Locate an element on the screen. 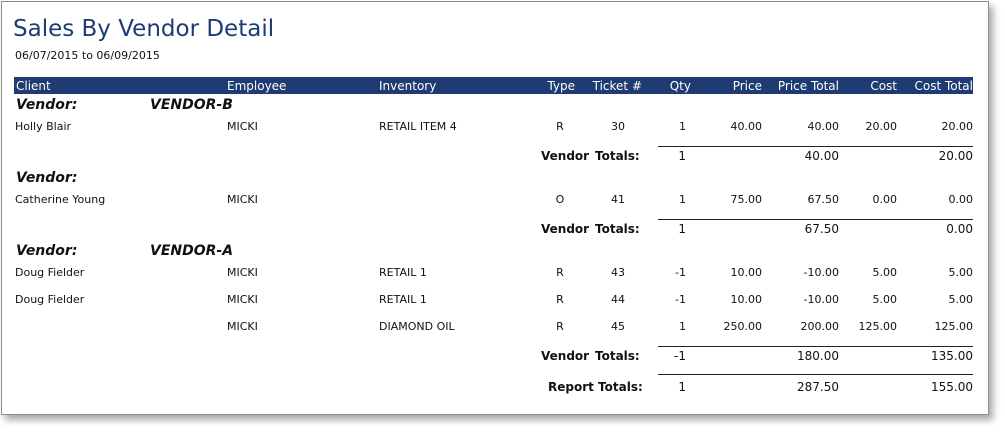 This screenshot has width=1005, height=435. report-title: Sales By Vendor Detail is located at coordinates (144, 29).